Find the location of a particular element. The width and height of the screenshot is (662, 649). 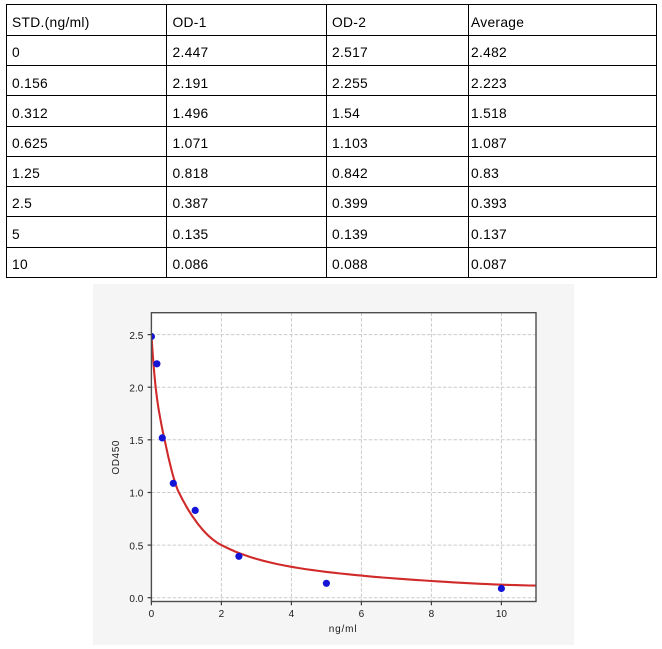

svg-text: 4 is located at coordinates (292, 614).